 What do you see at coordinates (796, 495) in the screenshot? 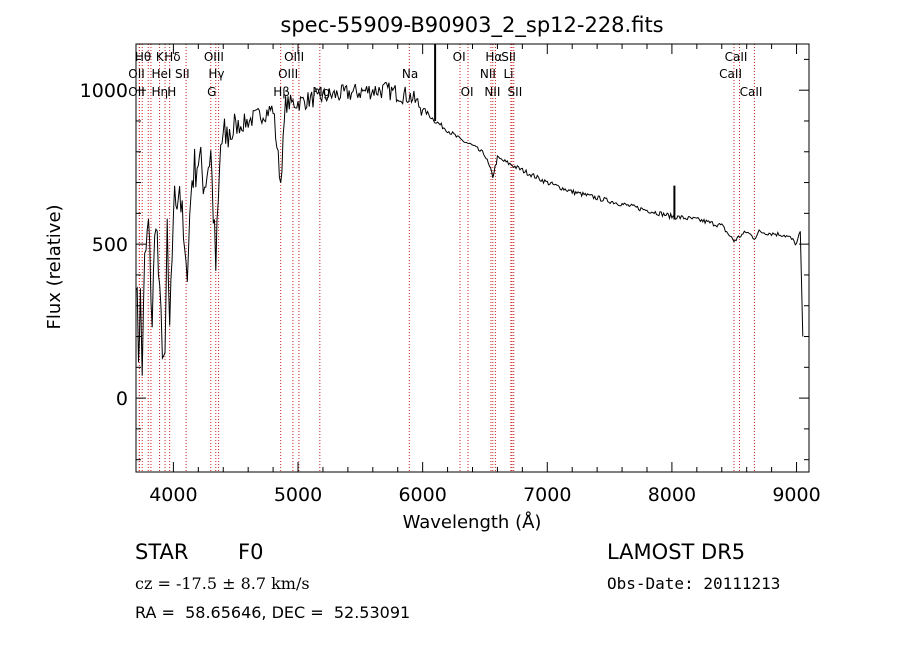
I see `x-tick-label: 9000` at bounding box center [796, 495].